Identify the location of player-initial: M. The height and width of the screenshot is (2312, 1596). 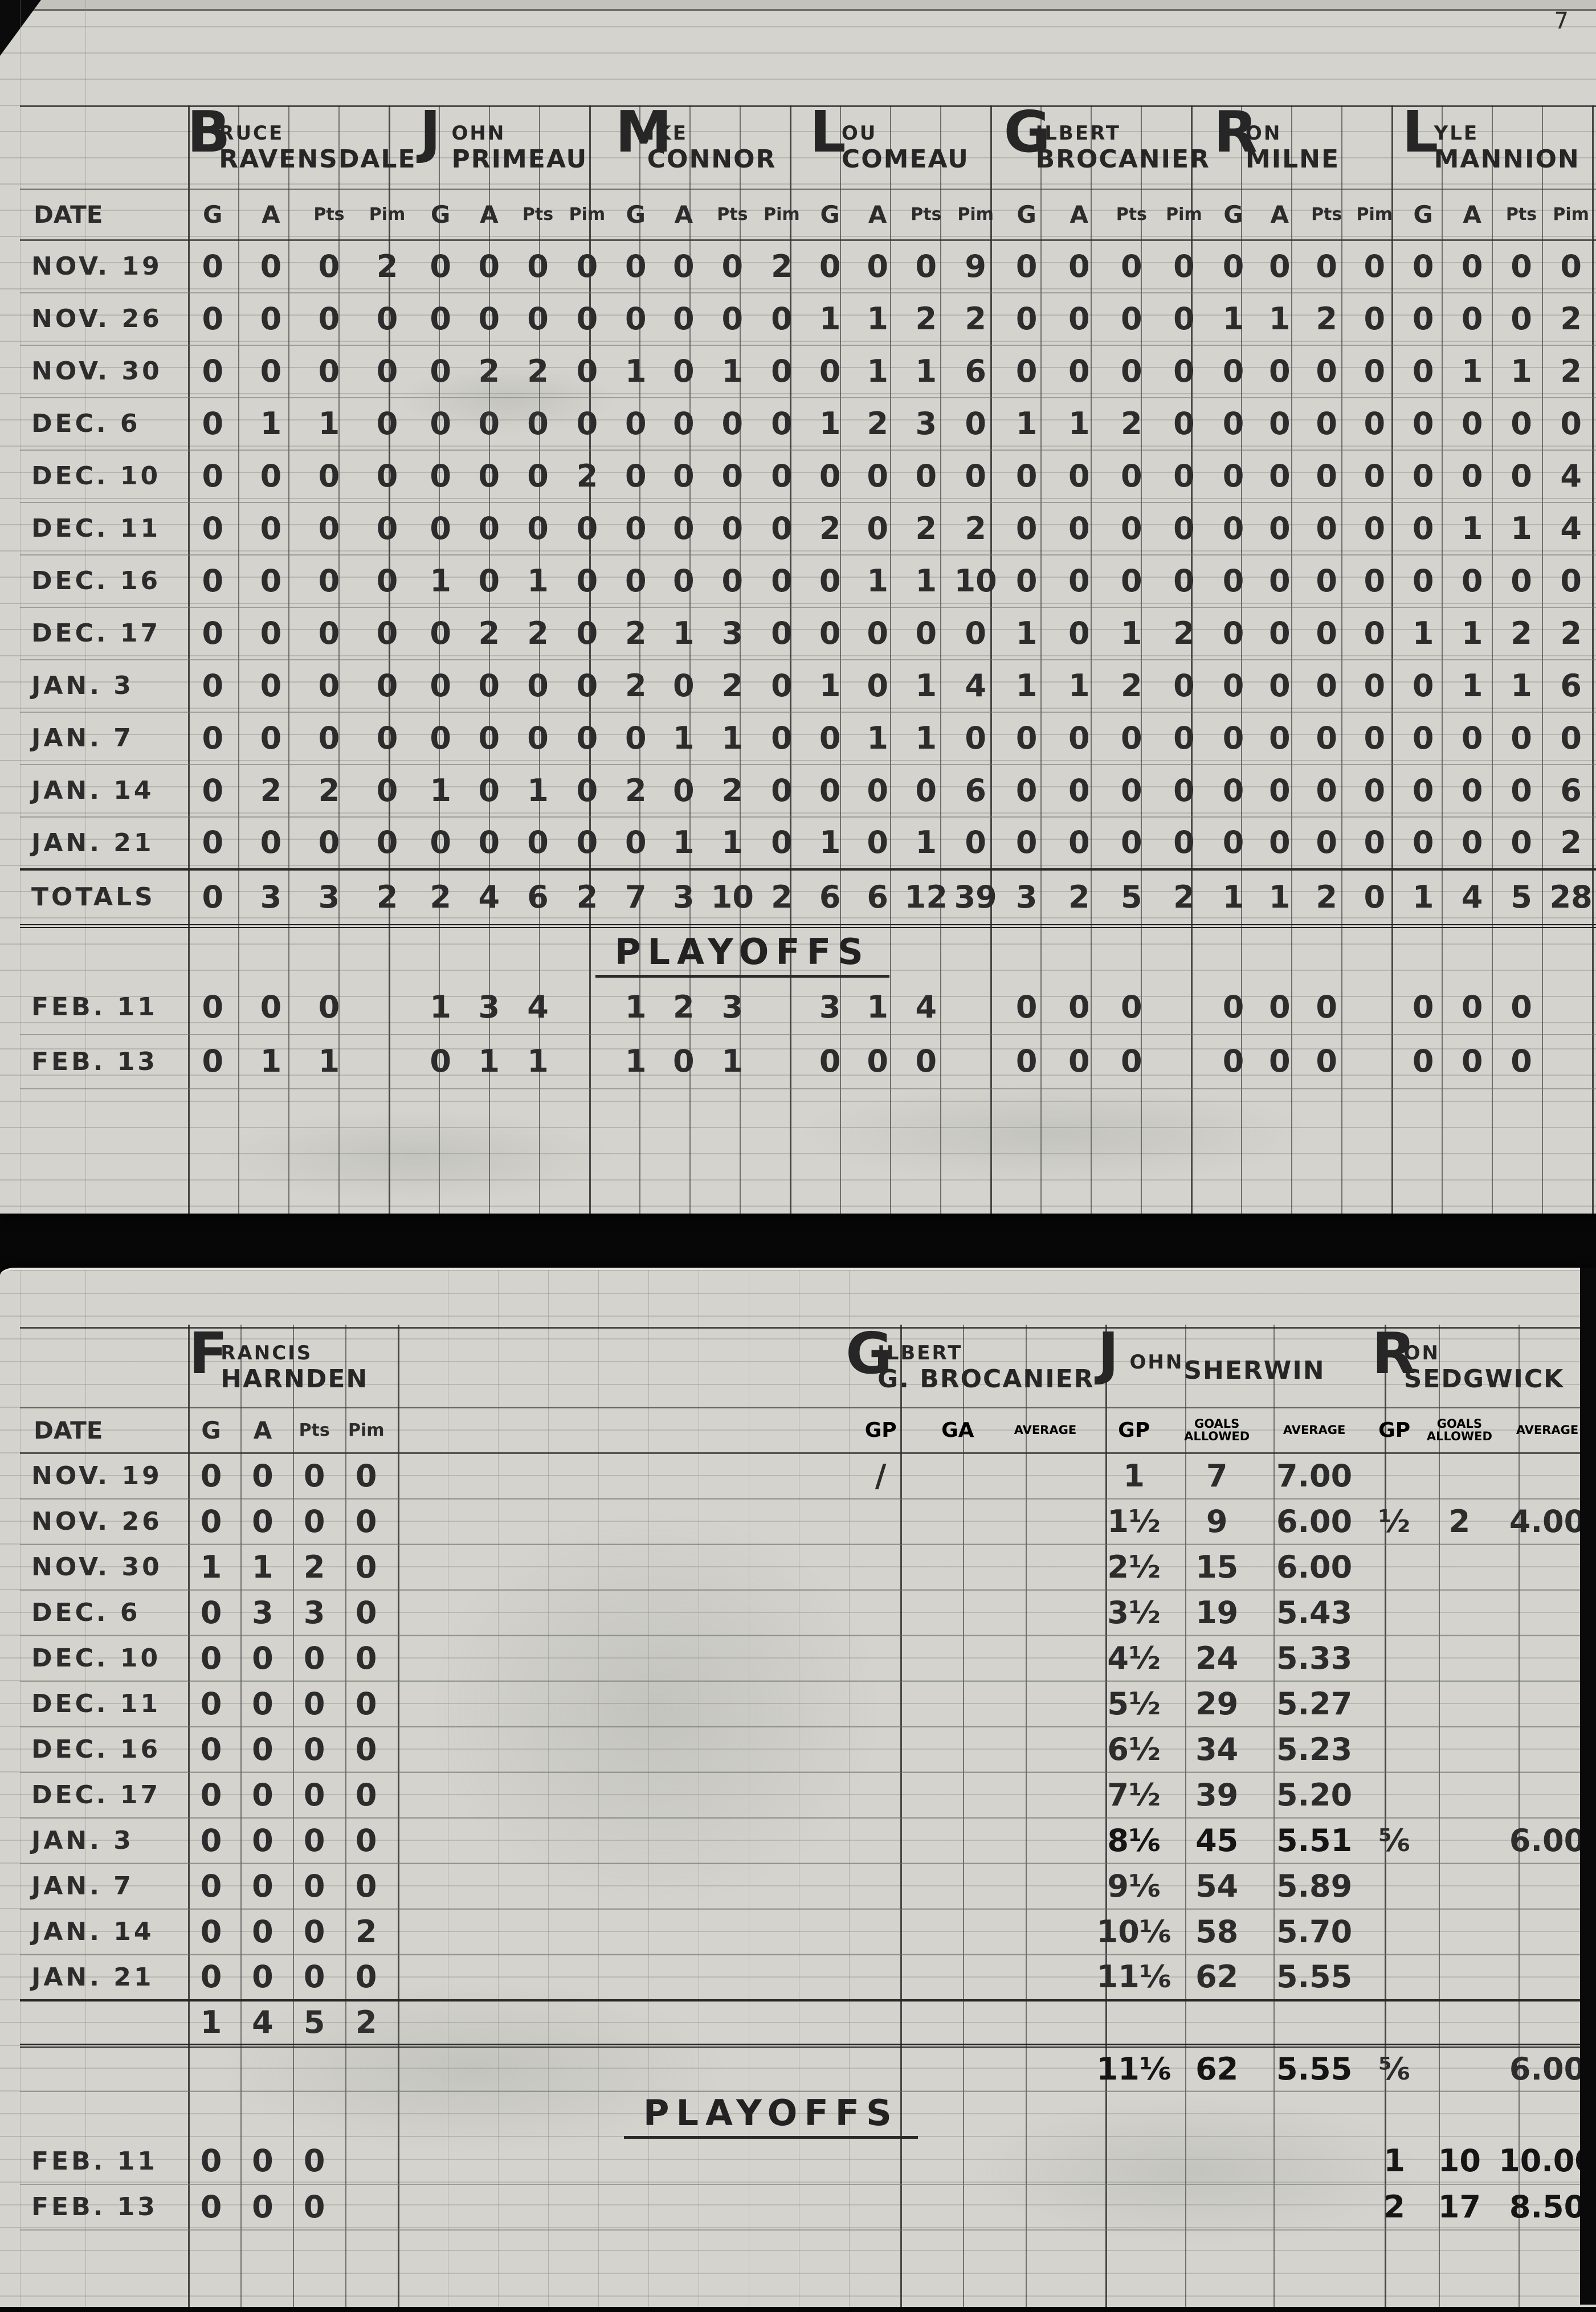
(644, 135).